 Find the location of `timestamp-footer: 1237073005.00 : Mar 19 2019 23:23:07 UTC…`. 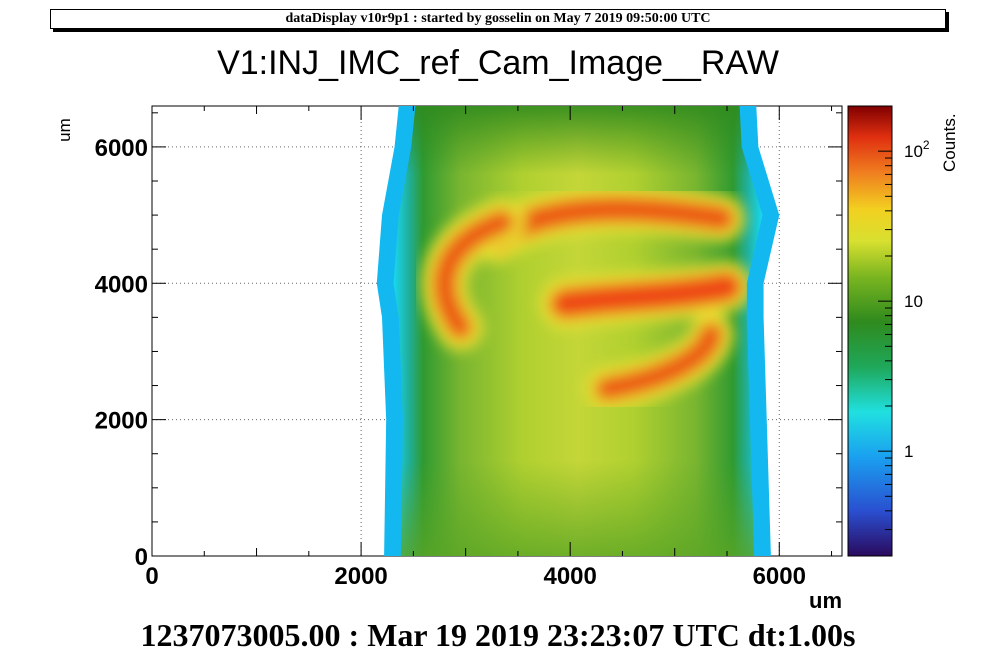

timestamp-footer: 1237073005.00 : Mar 19 2019 23:23:07 UTC… is located at coordinates (498, 635).